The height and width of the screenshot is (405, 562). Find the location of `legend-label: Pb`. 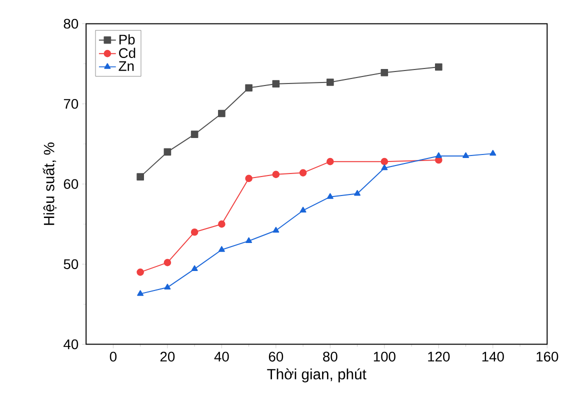

legend-label: Pb is located at coordinates (127, 39).